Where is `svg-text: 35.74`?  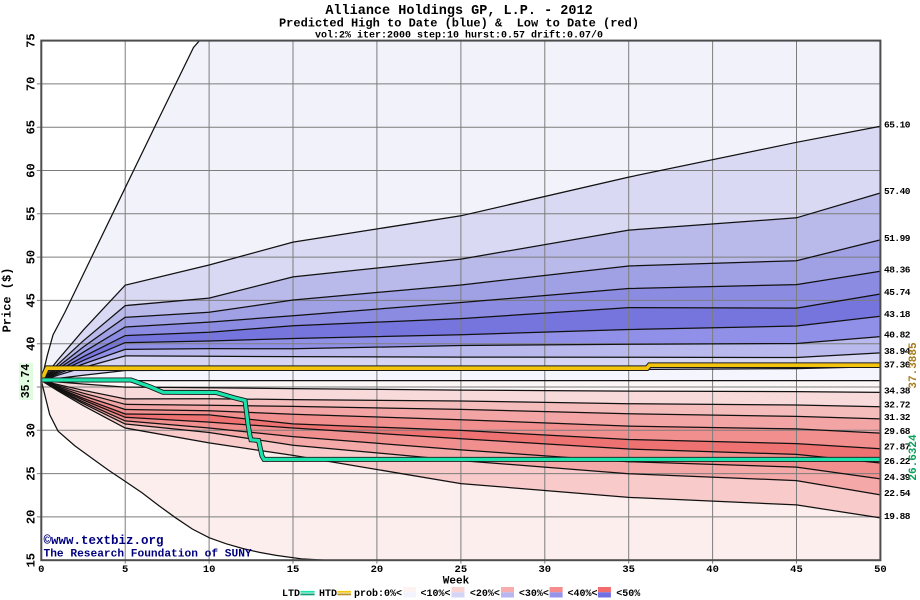
svg-text: 35.74 is located at coordinates (26, 381).